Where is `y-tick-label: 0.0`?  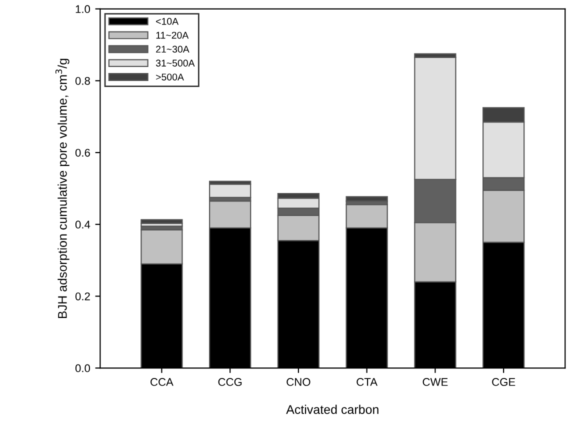
y-tick-label: 0.0 is located at coordinates (82, 368).